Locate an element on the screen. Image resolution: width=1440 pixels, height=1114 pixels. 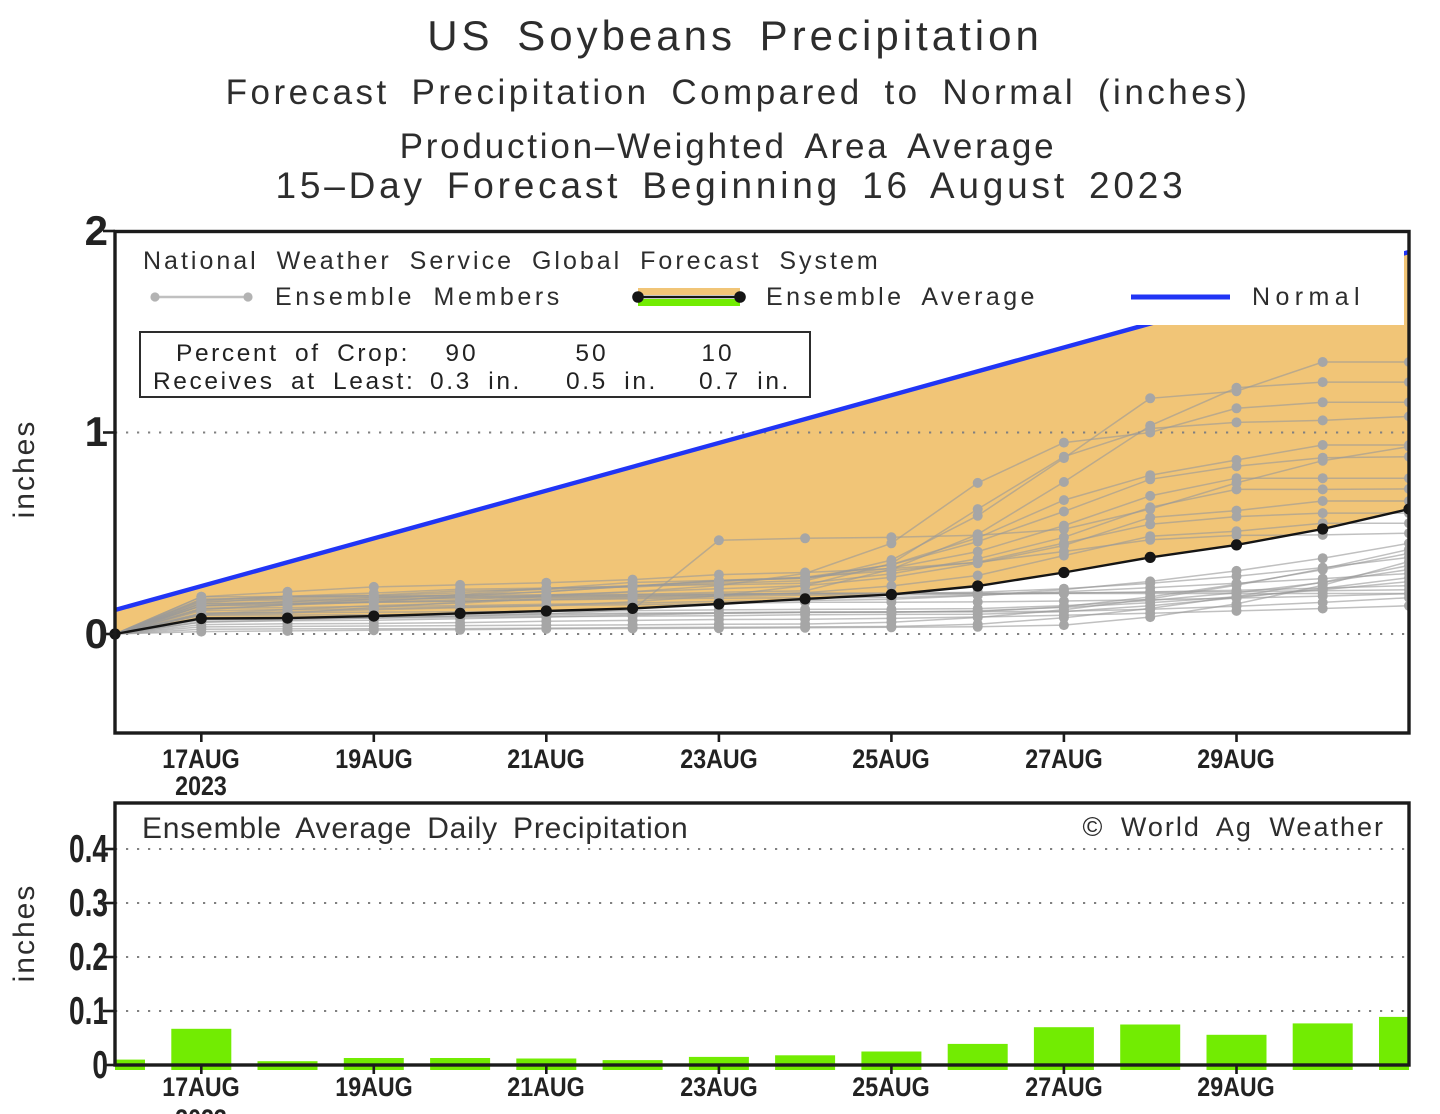
svg-text: 0.3 in. is located at coordinates (476, 381).